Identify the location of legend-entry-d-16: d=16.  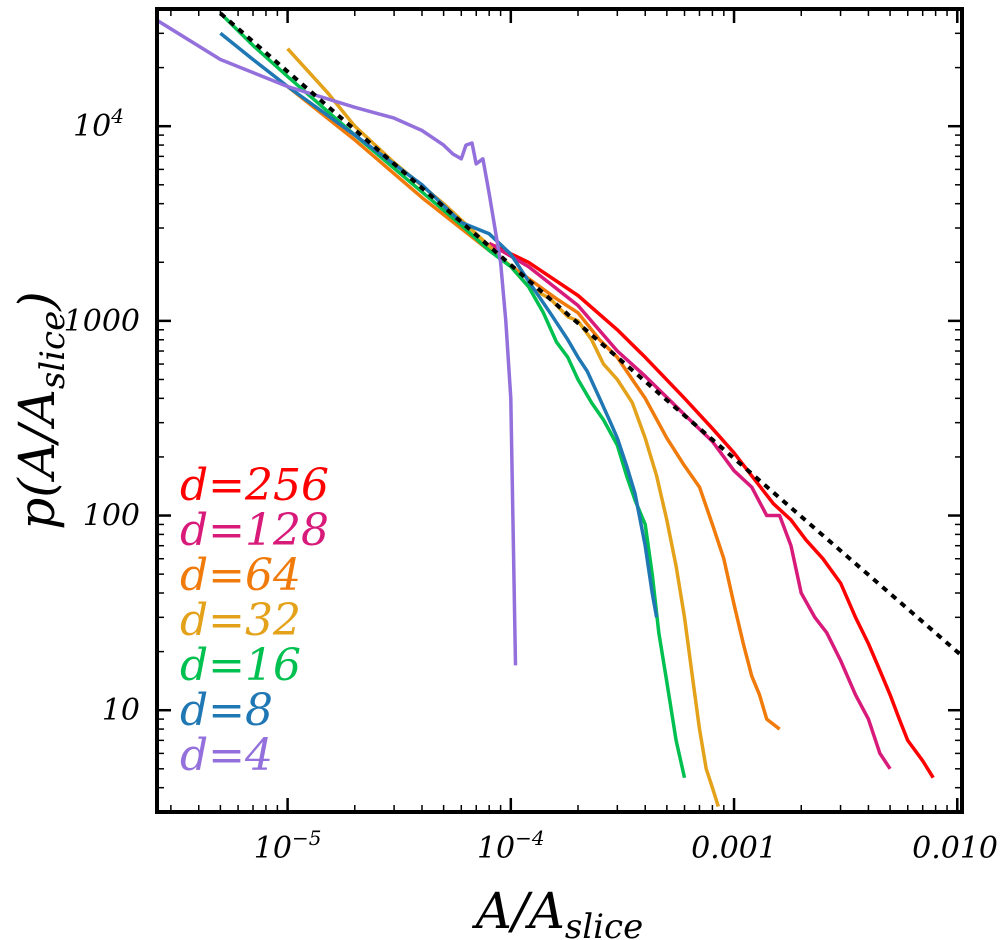
(240, 665).